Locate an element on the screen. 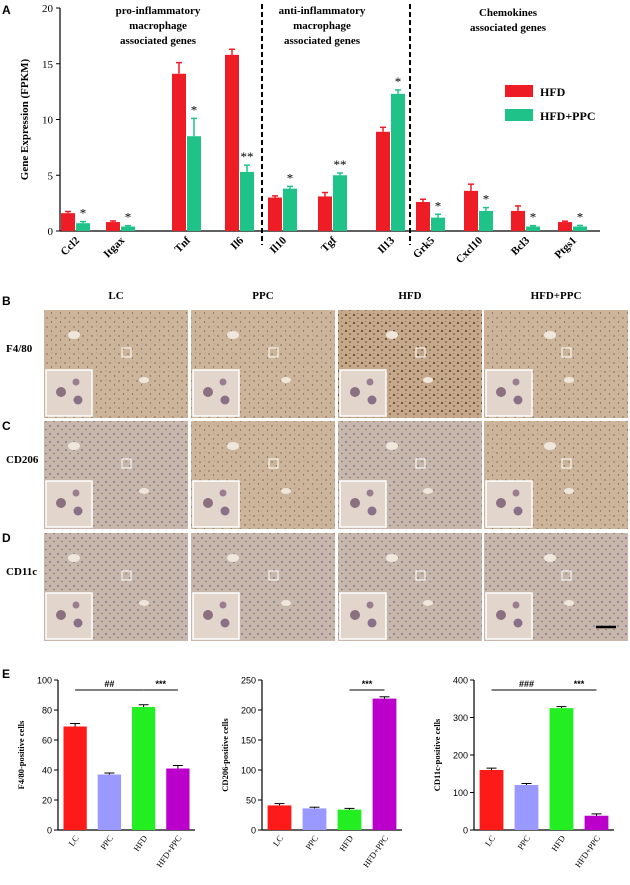 This screenshot has height=885, width=630. x-tick-label: HFD+PPC is located at coordinates (588, 851).